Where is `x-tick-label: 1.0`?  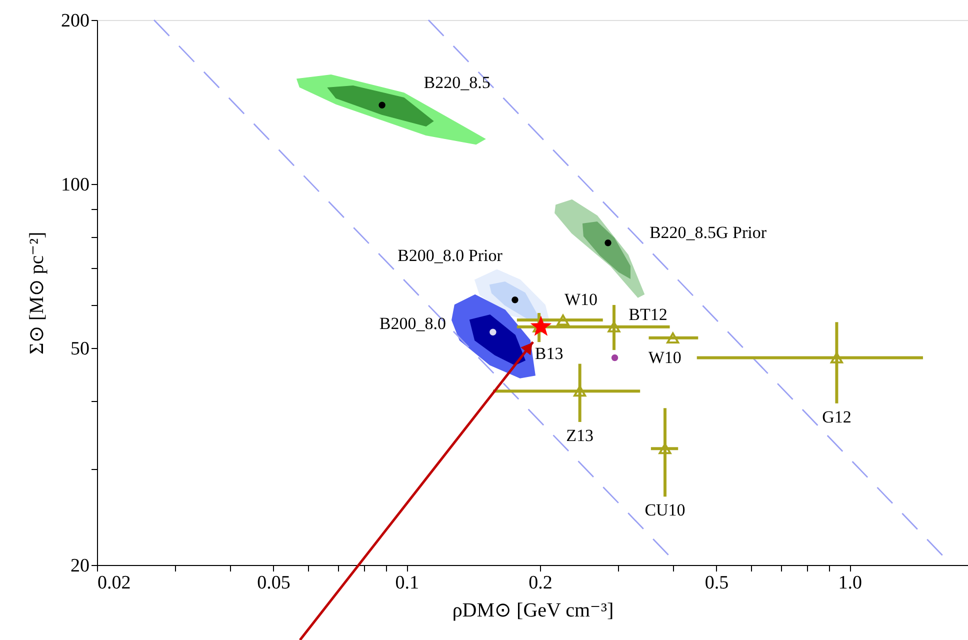
x-tick-label: 1.0 is located at coordinates (850, 583).